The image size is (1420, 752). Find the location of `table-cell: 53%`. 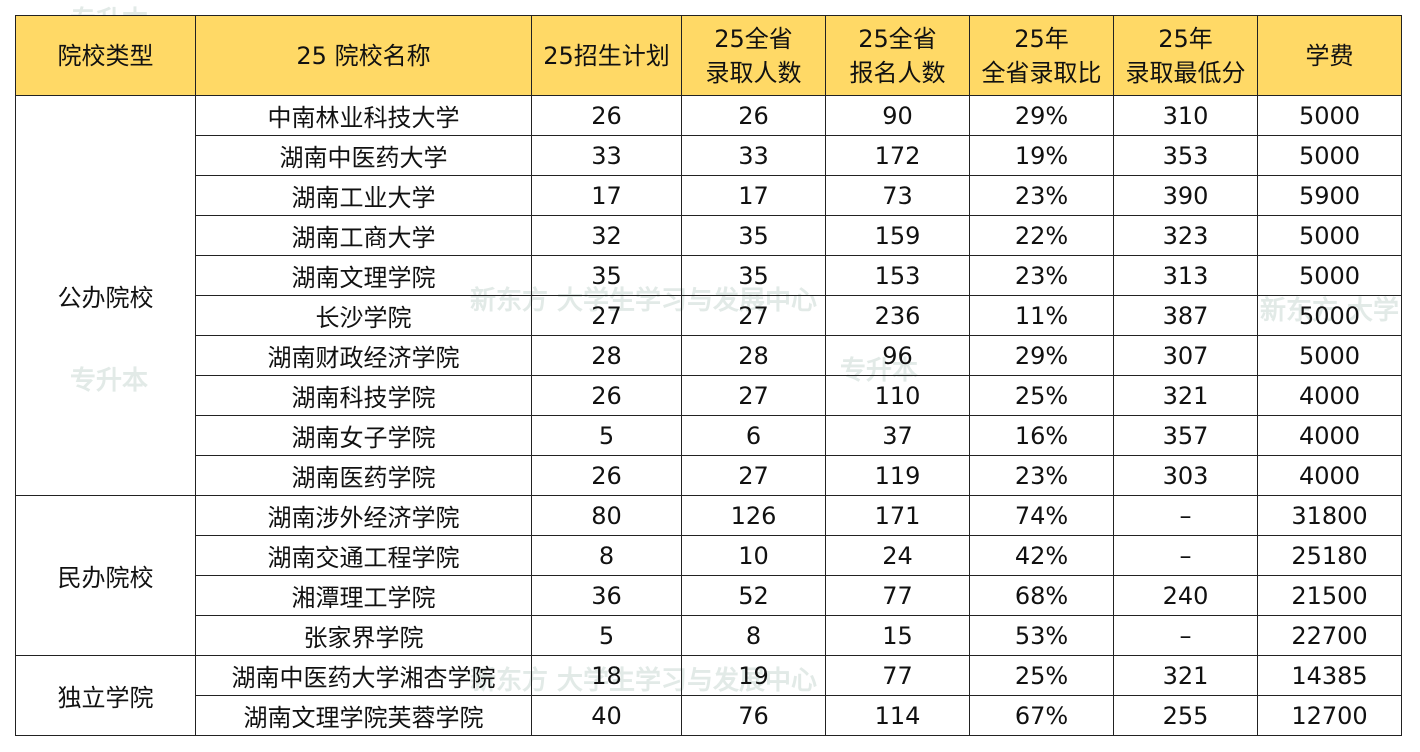

table-cell: 53% is located at coordinates (1041, 635).